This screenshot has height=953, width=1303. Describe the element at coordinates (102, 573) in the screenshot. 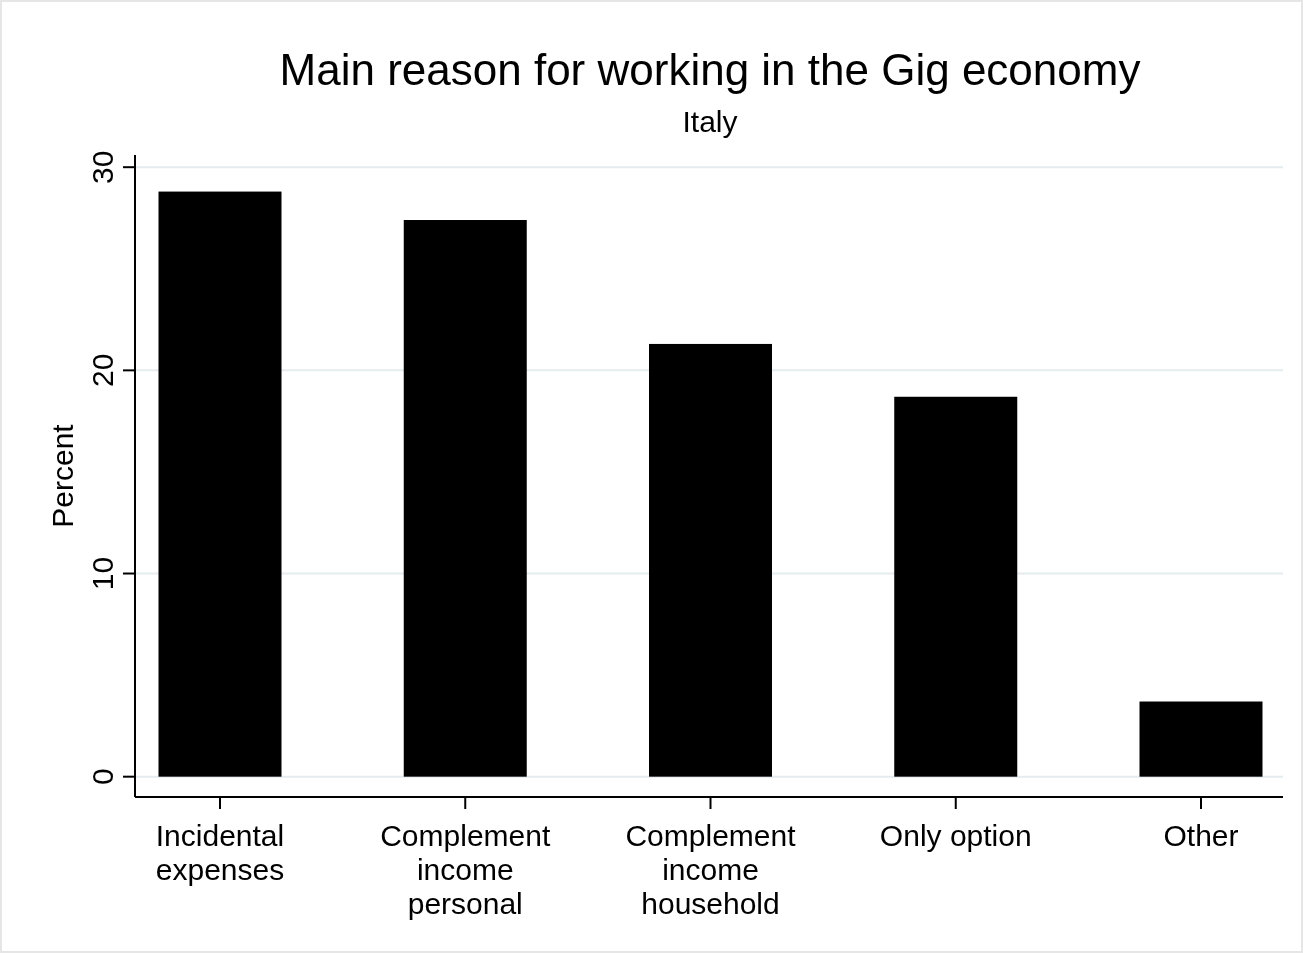

I see `y-tick-label: 10` at that location.